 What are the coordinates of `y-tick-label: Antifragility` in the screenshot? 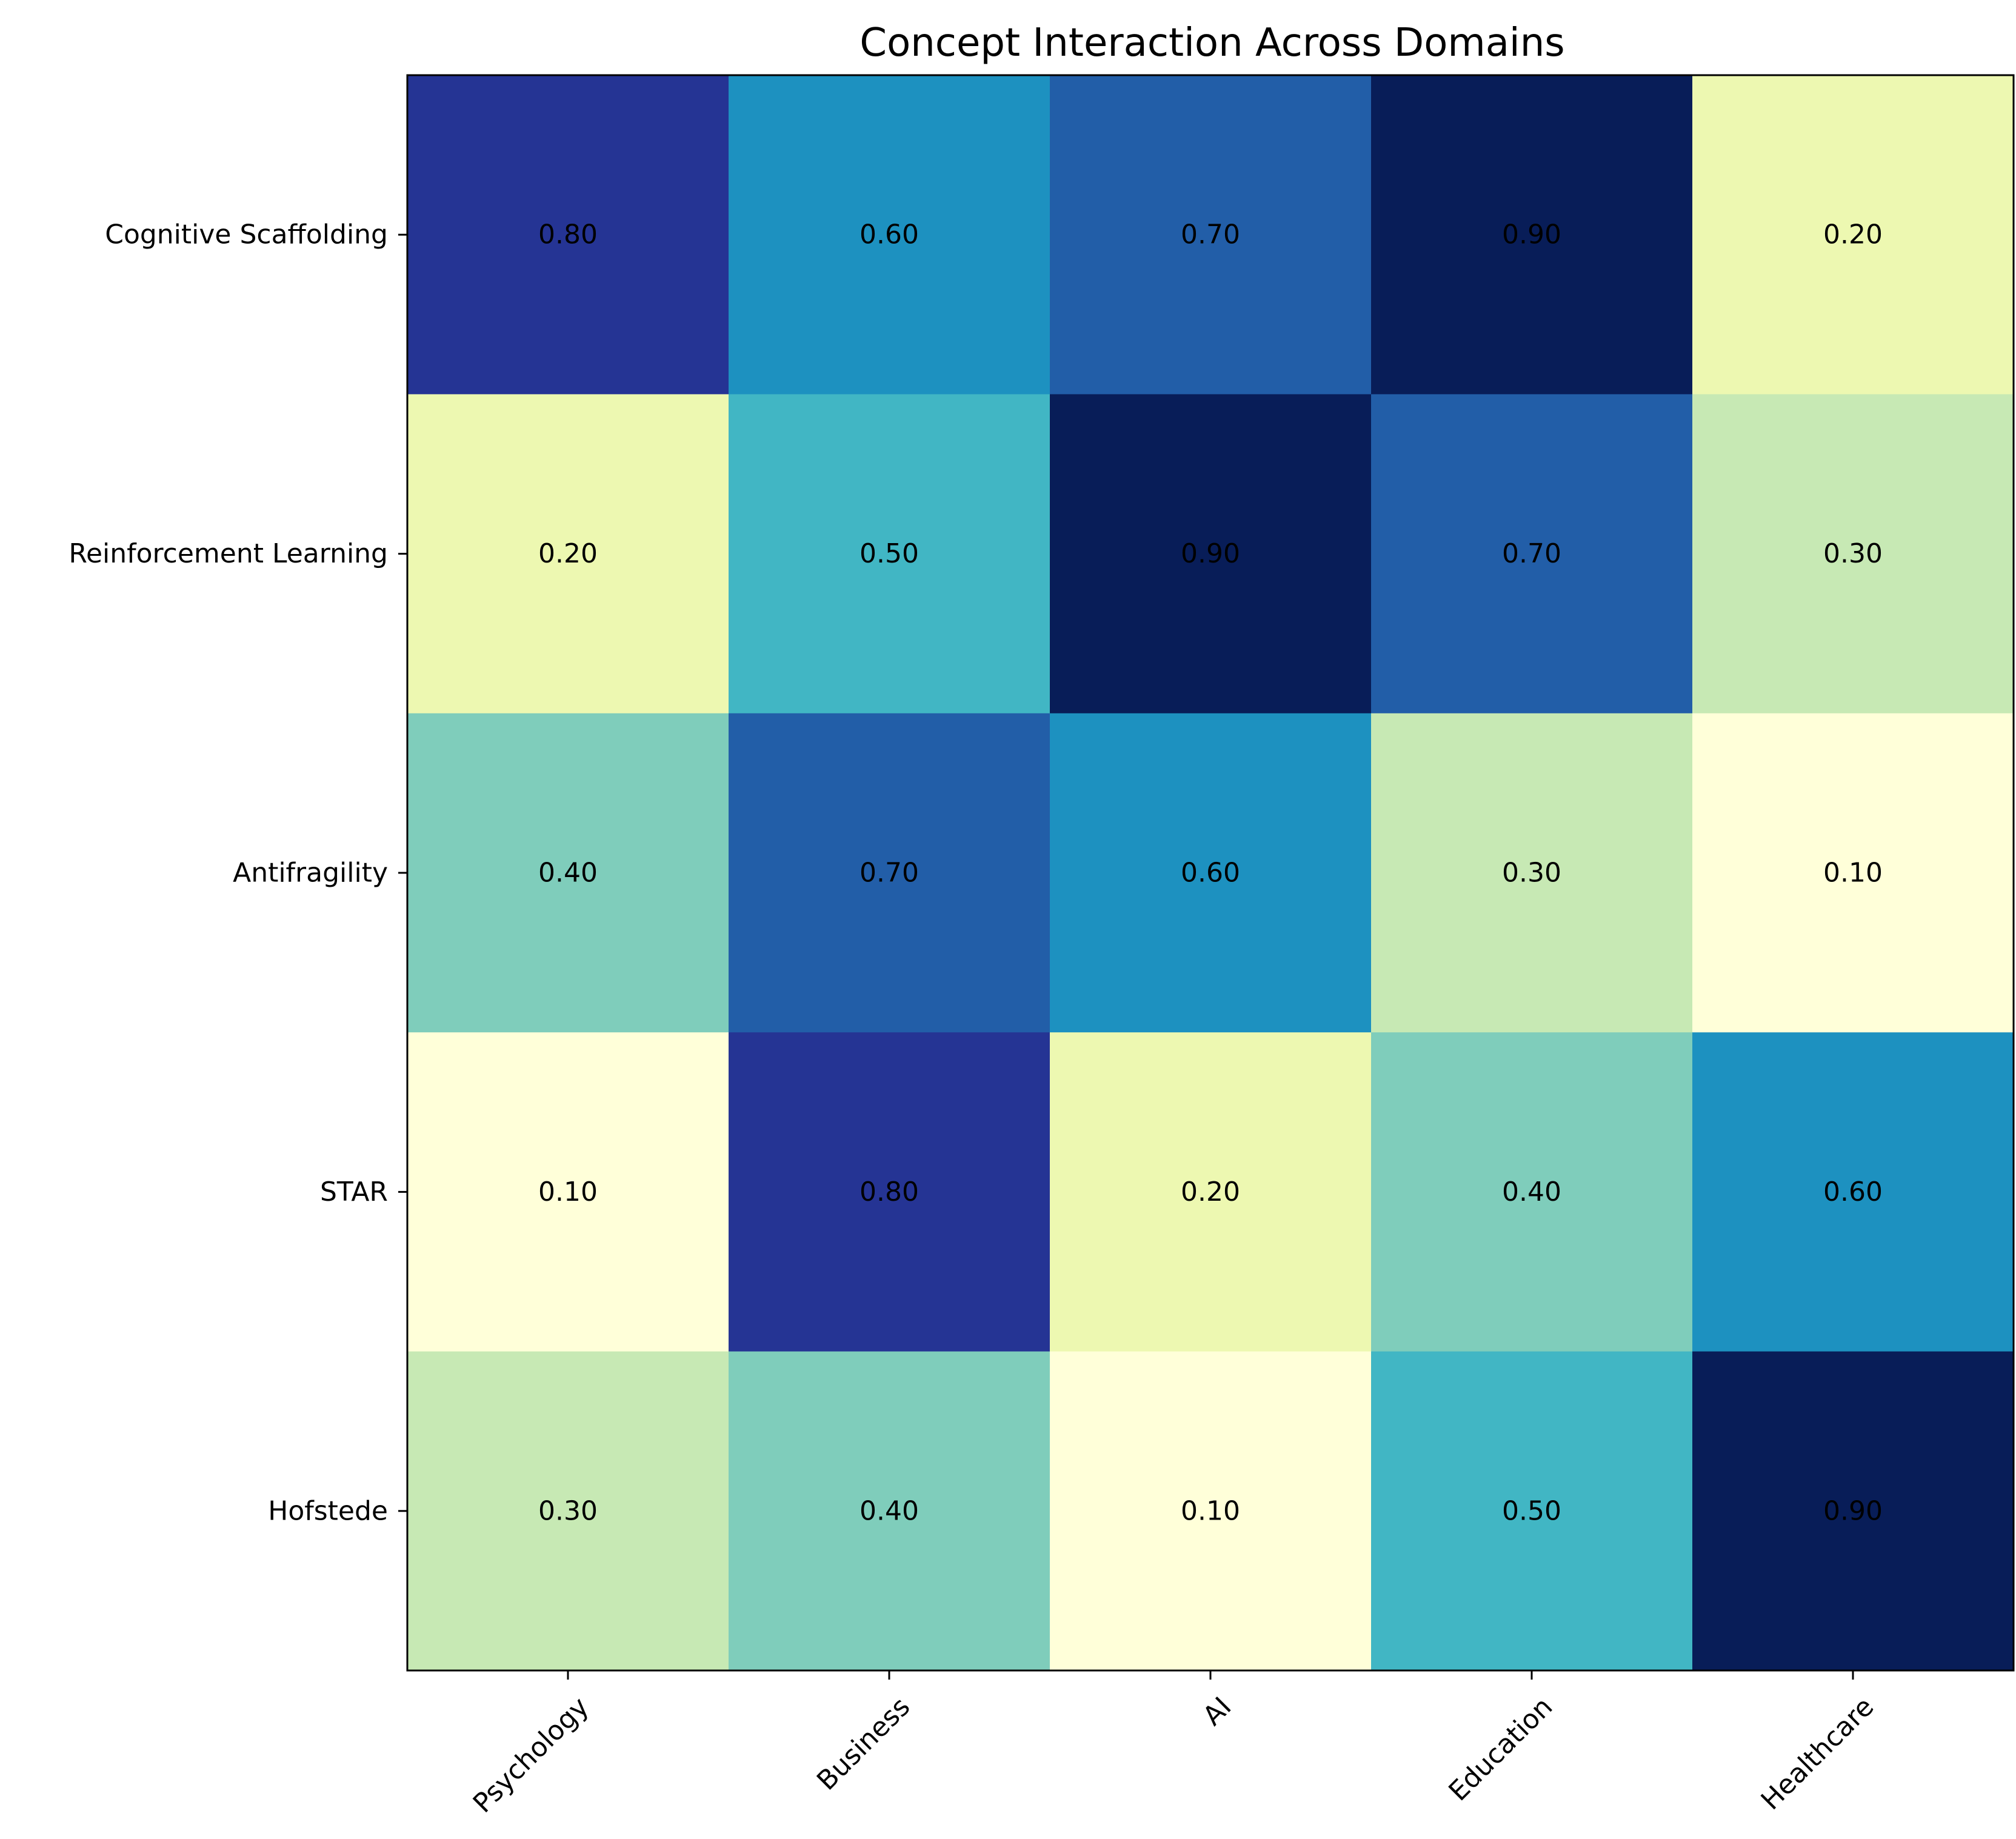 It's located at (310, 873).